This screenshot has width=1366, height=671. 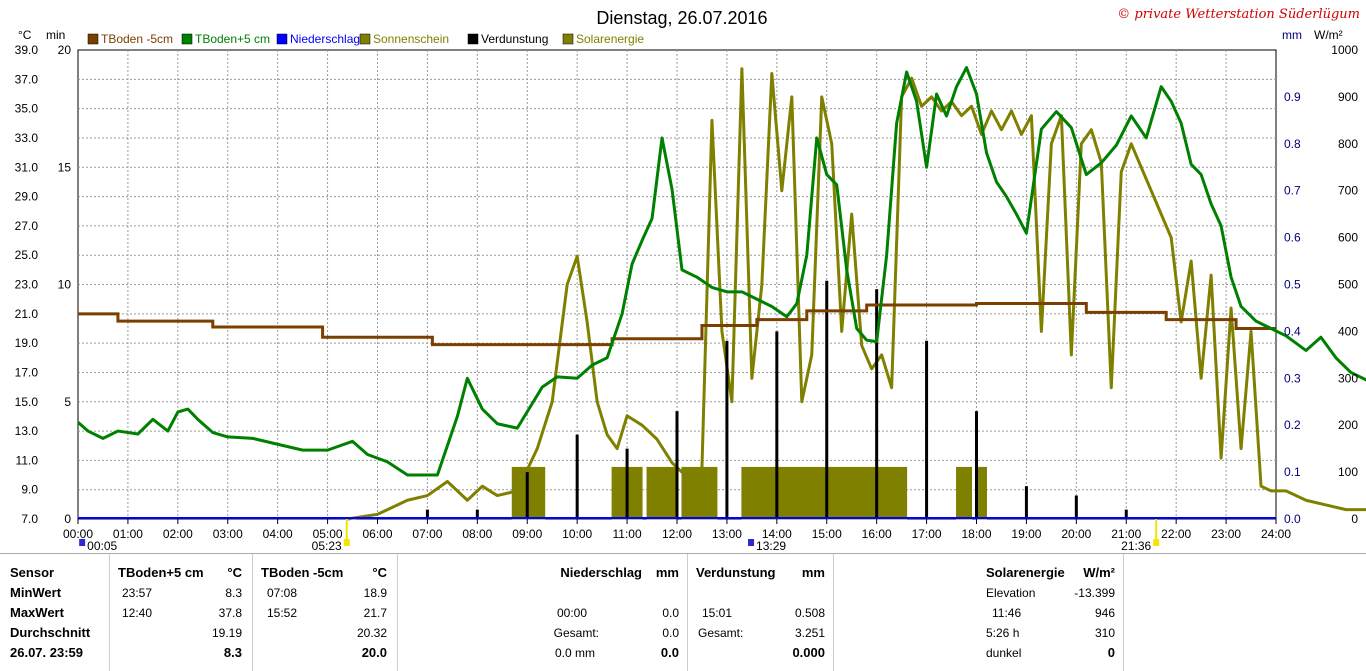 What do you see at coordinates (67, 519) in the screenshot?
I see `min-tick-label: 0` at bounding box center [67, 519].